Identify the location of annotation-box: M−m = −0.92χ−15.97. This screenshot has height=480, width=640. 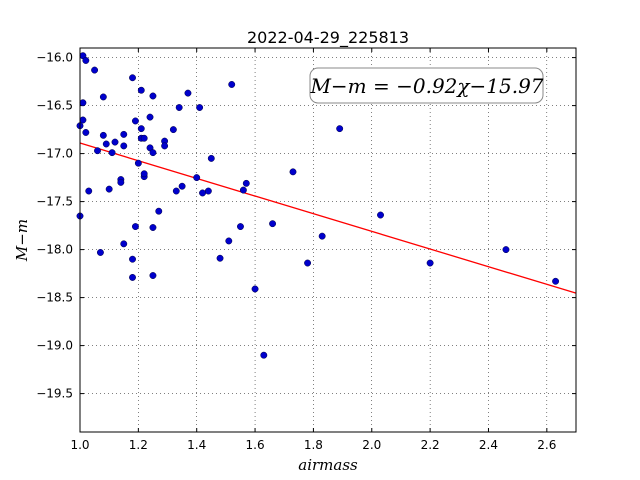
(426, 85).